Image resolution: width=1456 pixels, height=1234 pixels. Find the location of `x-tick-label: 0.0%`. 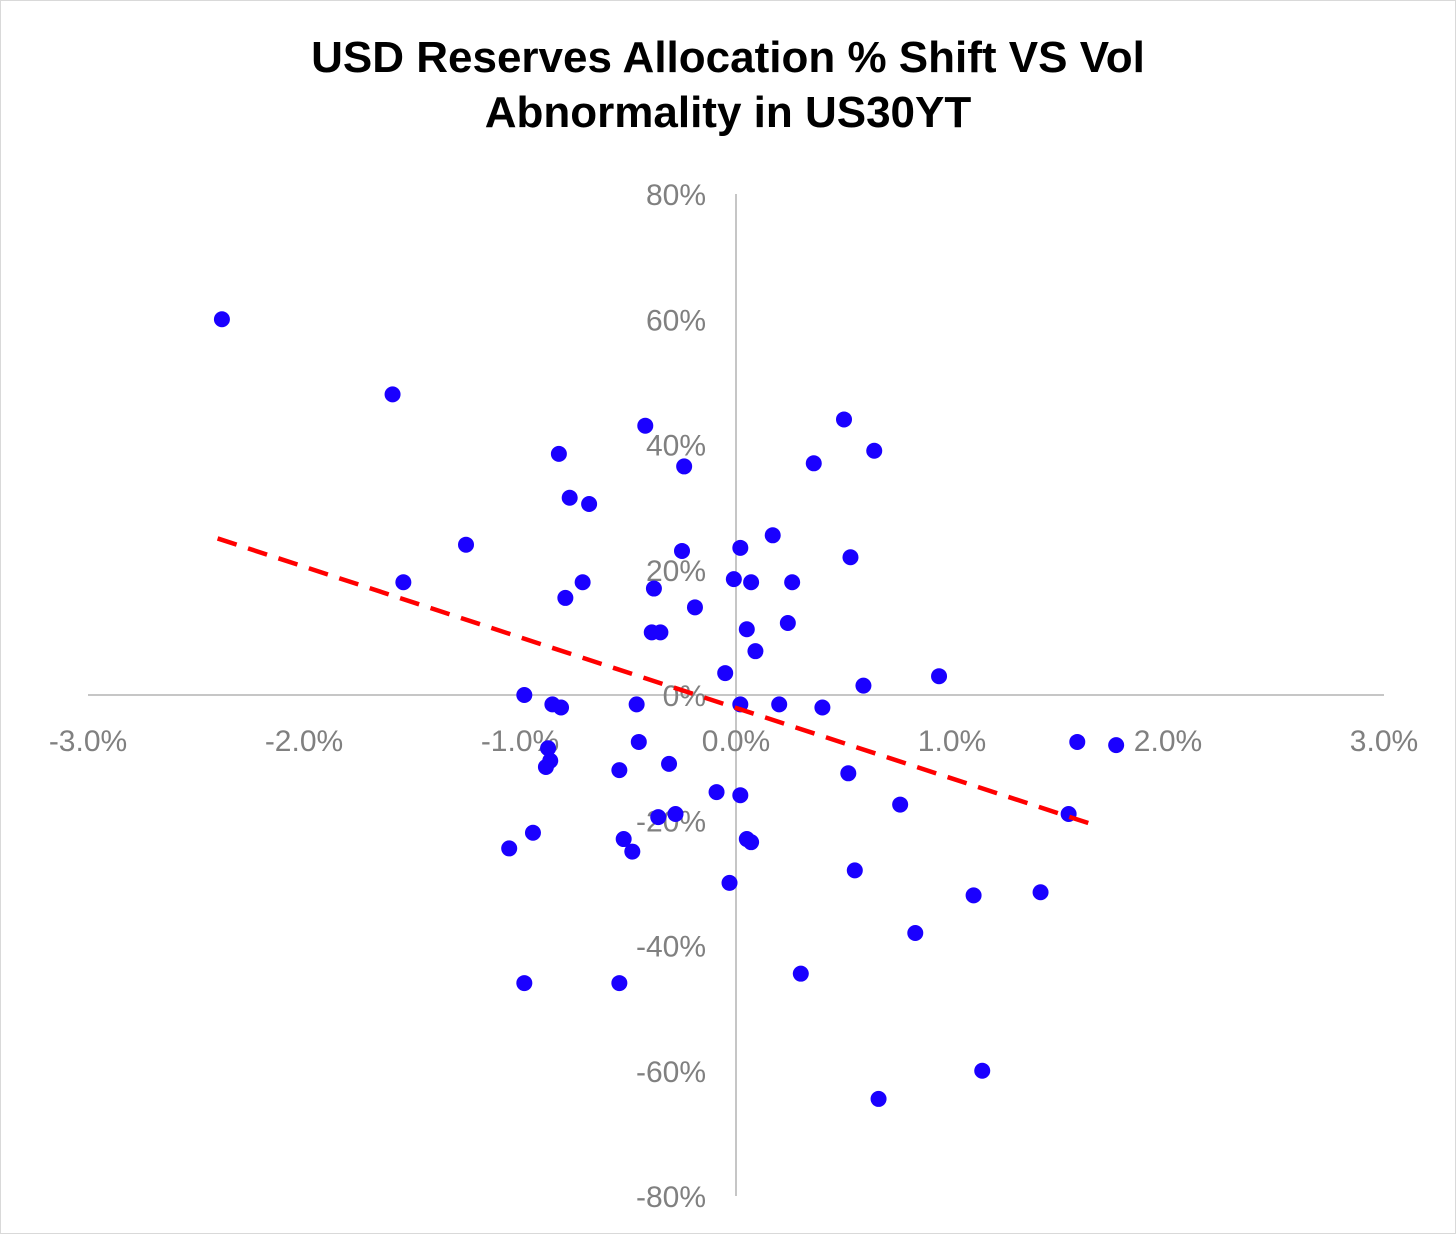

x-tick-label: 0.0% is located at coordinates (736, 741).